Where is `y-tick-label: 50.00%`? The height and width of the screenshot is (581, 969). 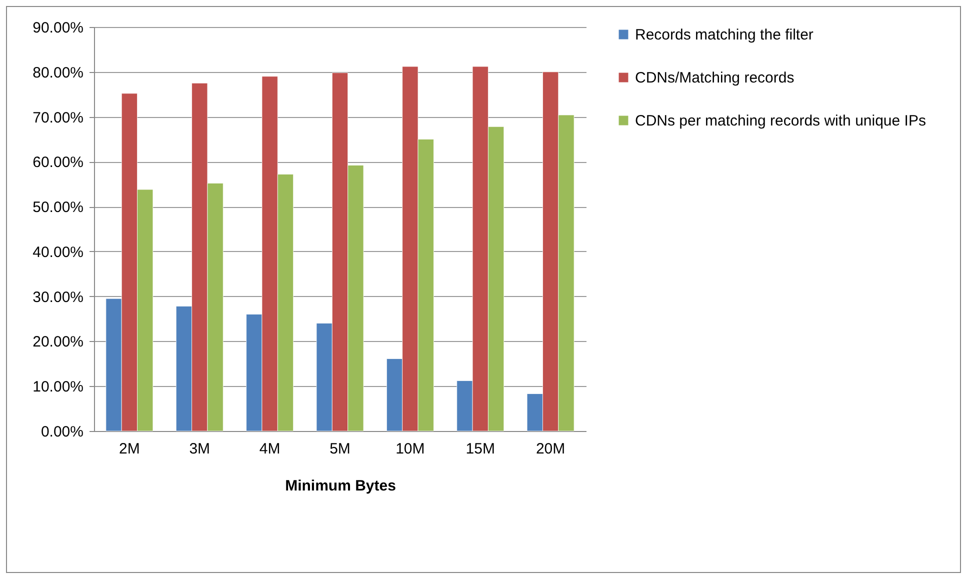
y-tick-label: 50.00% is located at coordinates (58, 207).